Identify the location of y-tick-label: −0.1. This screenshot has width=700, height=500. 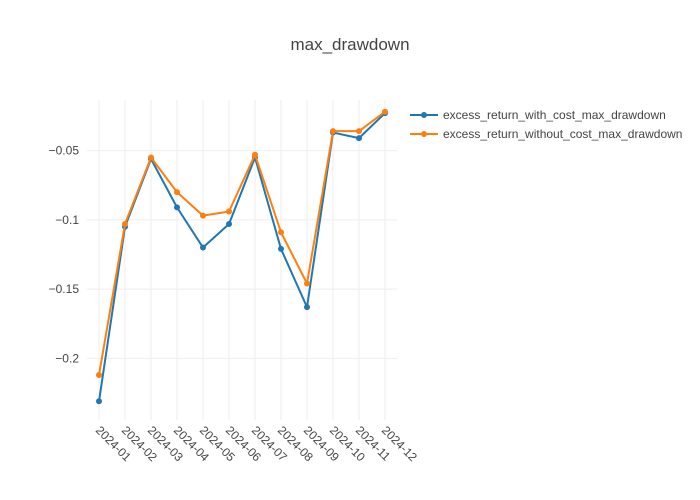
(67, 220).